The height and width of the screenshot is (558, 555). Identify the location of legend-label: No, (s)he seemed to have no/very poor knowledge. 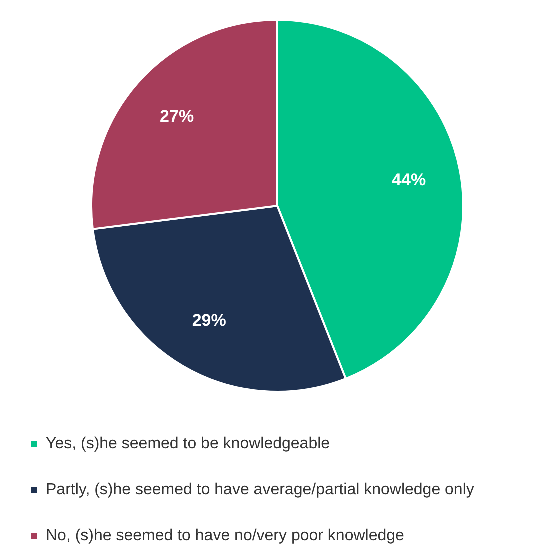
(225, 535).